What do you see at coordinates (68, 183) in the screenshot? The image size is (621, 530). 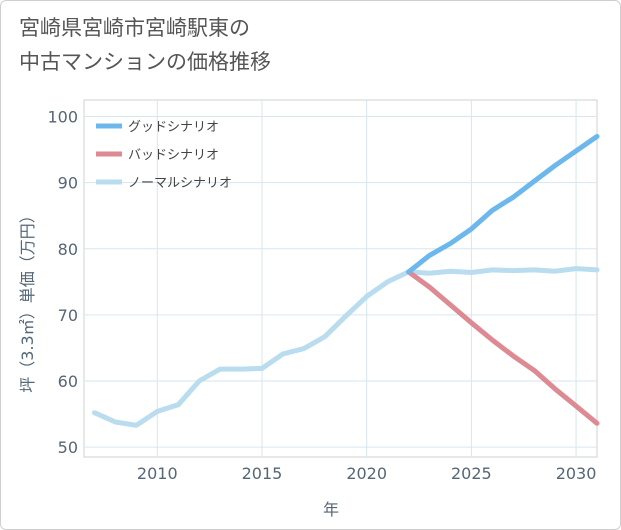 I see `y-tick-label-90: 90` at bounding box center [68, 183].